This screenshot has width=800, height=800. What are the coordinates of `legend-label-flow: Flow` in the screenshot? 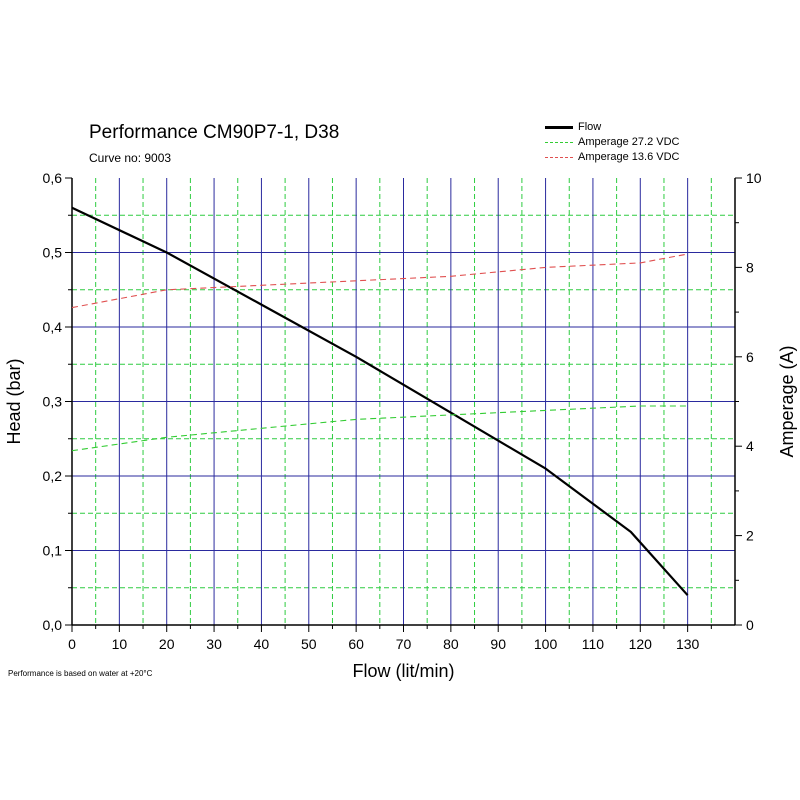 It's located at (590, 127).